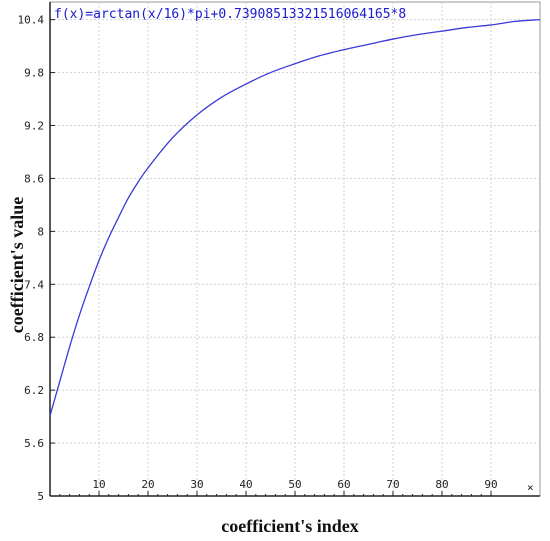 Image resolution: width=550 pixels, height=541 pixels. I want to click on y-tick-label: 8.6, so click(34, 178).